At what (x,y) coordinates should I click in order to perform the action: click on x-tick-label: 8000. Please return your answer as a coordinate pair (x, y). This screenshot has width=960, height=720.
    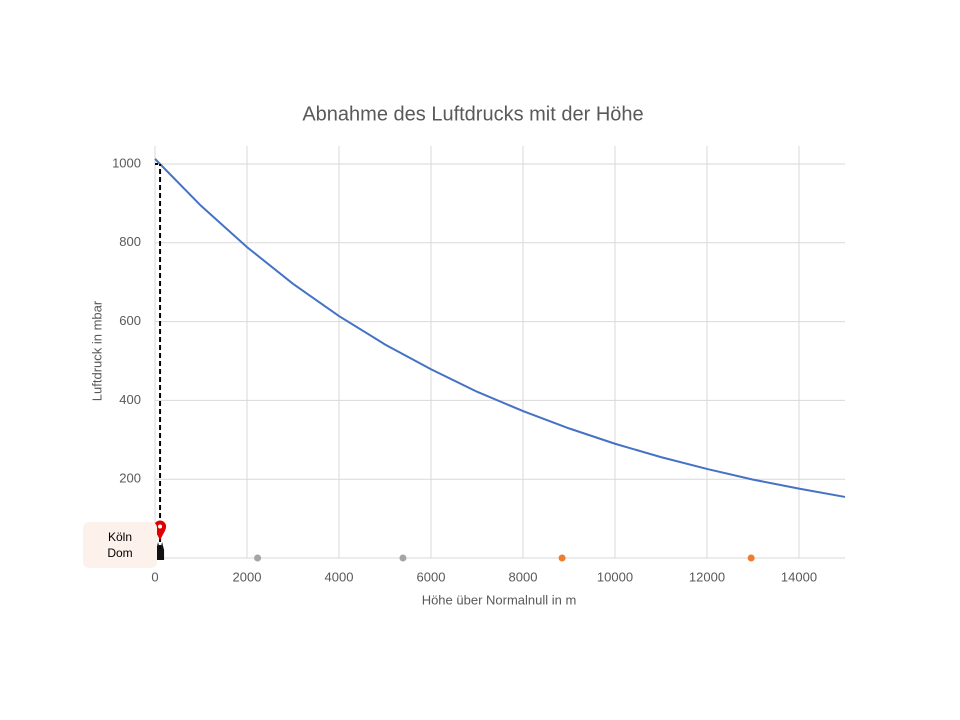
    Looking at the image, I should click on (523, 576).